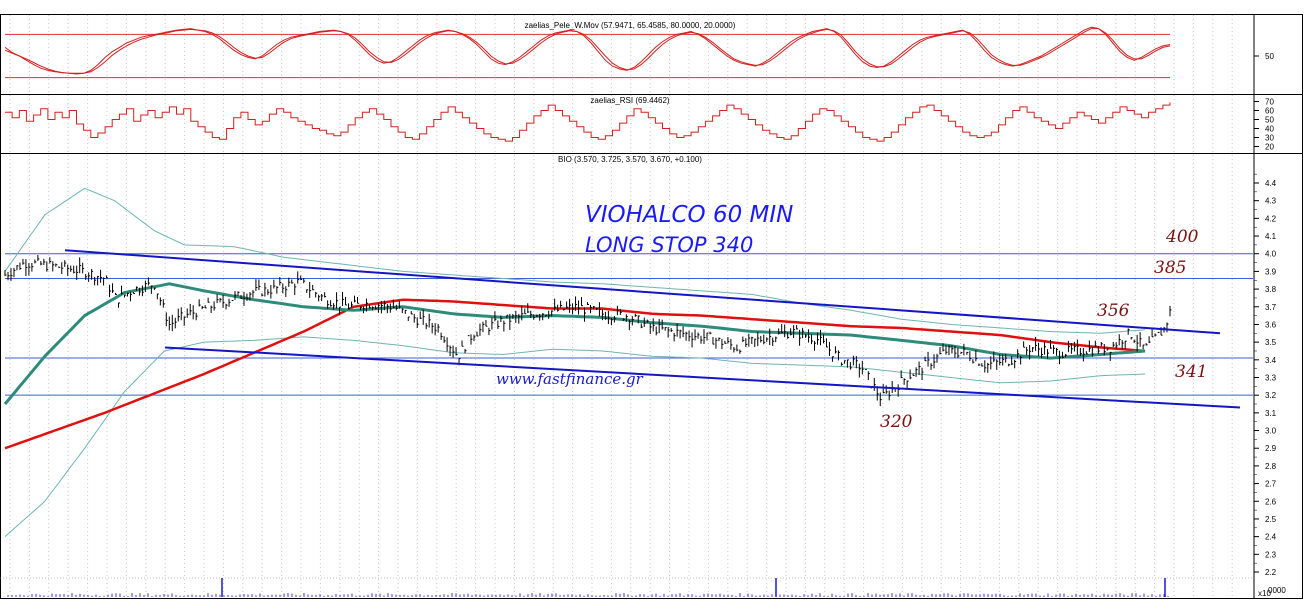  Describe the element at coordinates (1271, 324) in the screenshot. I see `price-tick-label: 3.6` at that location.